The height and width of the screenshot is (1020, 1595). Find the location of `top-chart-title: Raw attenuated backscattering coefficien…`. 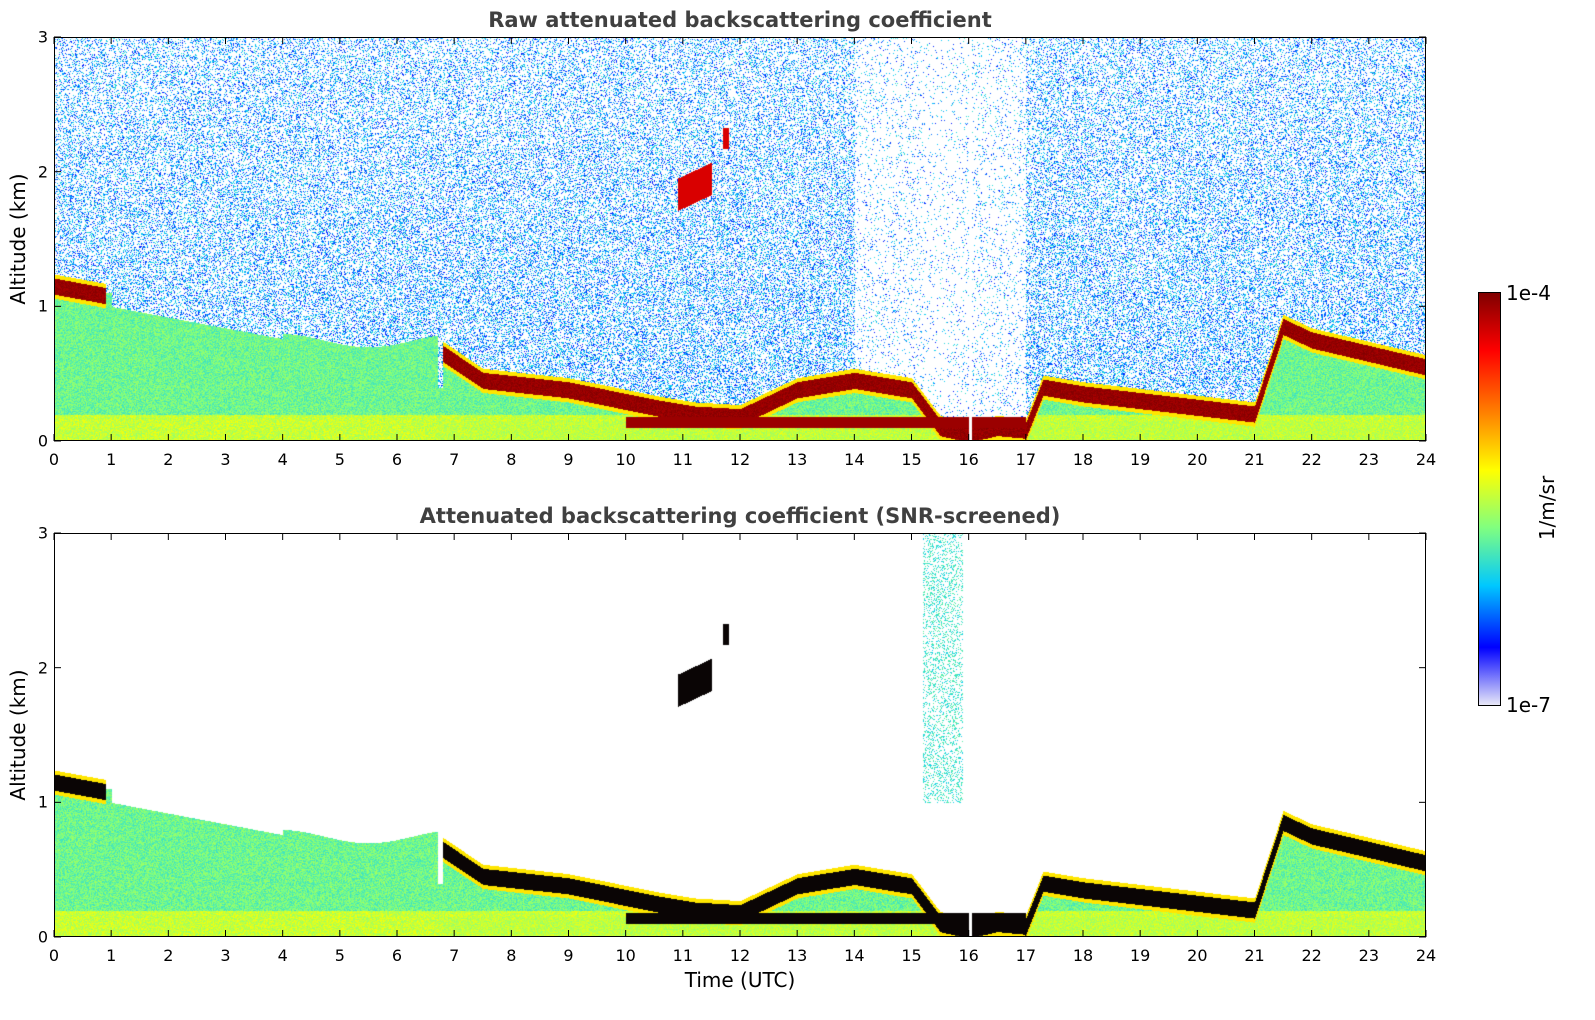

top-chart-title: Raw attenuated backscattering coefficien… is located at coordinates (740, 20).